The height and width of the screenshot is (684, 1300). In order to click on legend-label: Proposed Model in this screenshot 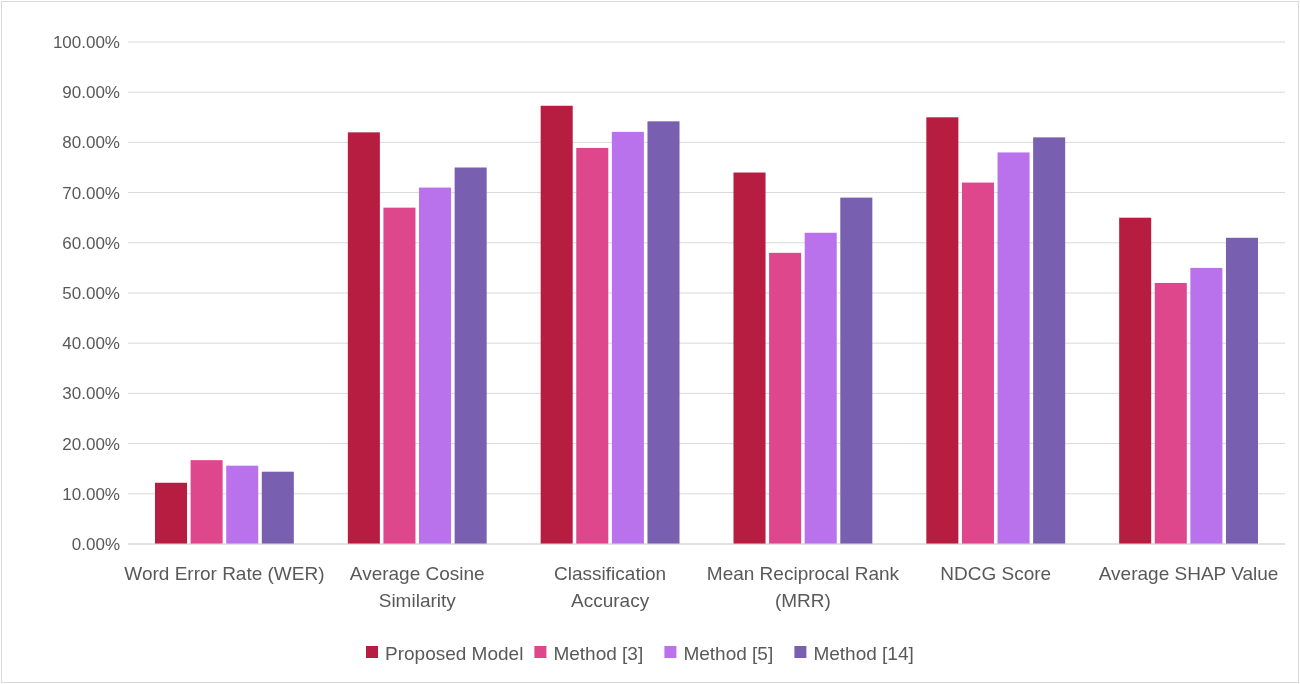, I will do `click(454, 653)`.